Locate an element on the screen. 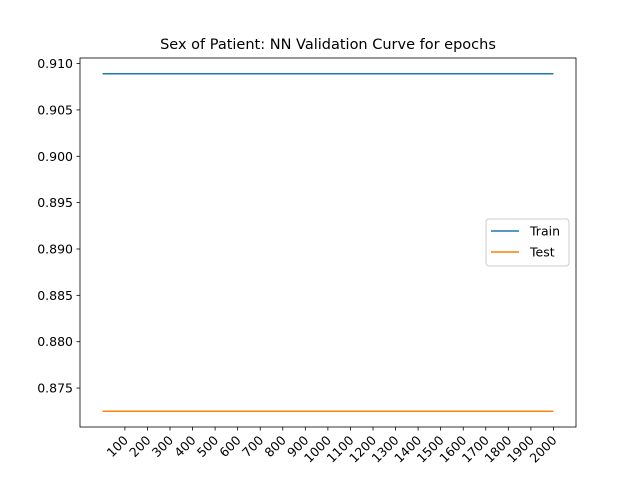  legend: Train Test is located at coordinates (527, 242).